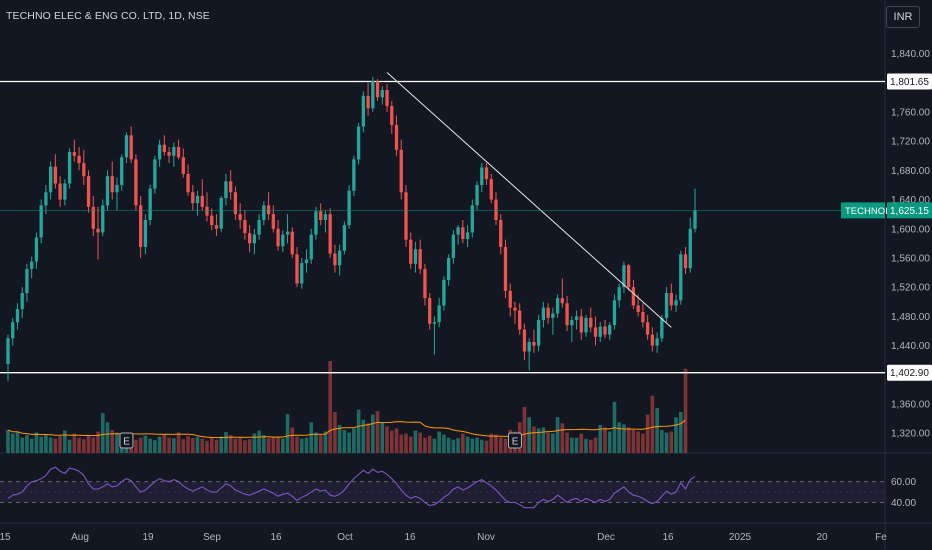  What do you see at coordinates (515, 442) in the screenshot?
I see `earnings-marker-label: E` at bounding box center [515, 442].